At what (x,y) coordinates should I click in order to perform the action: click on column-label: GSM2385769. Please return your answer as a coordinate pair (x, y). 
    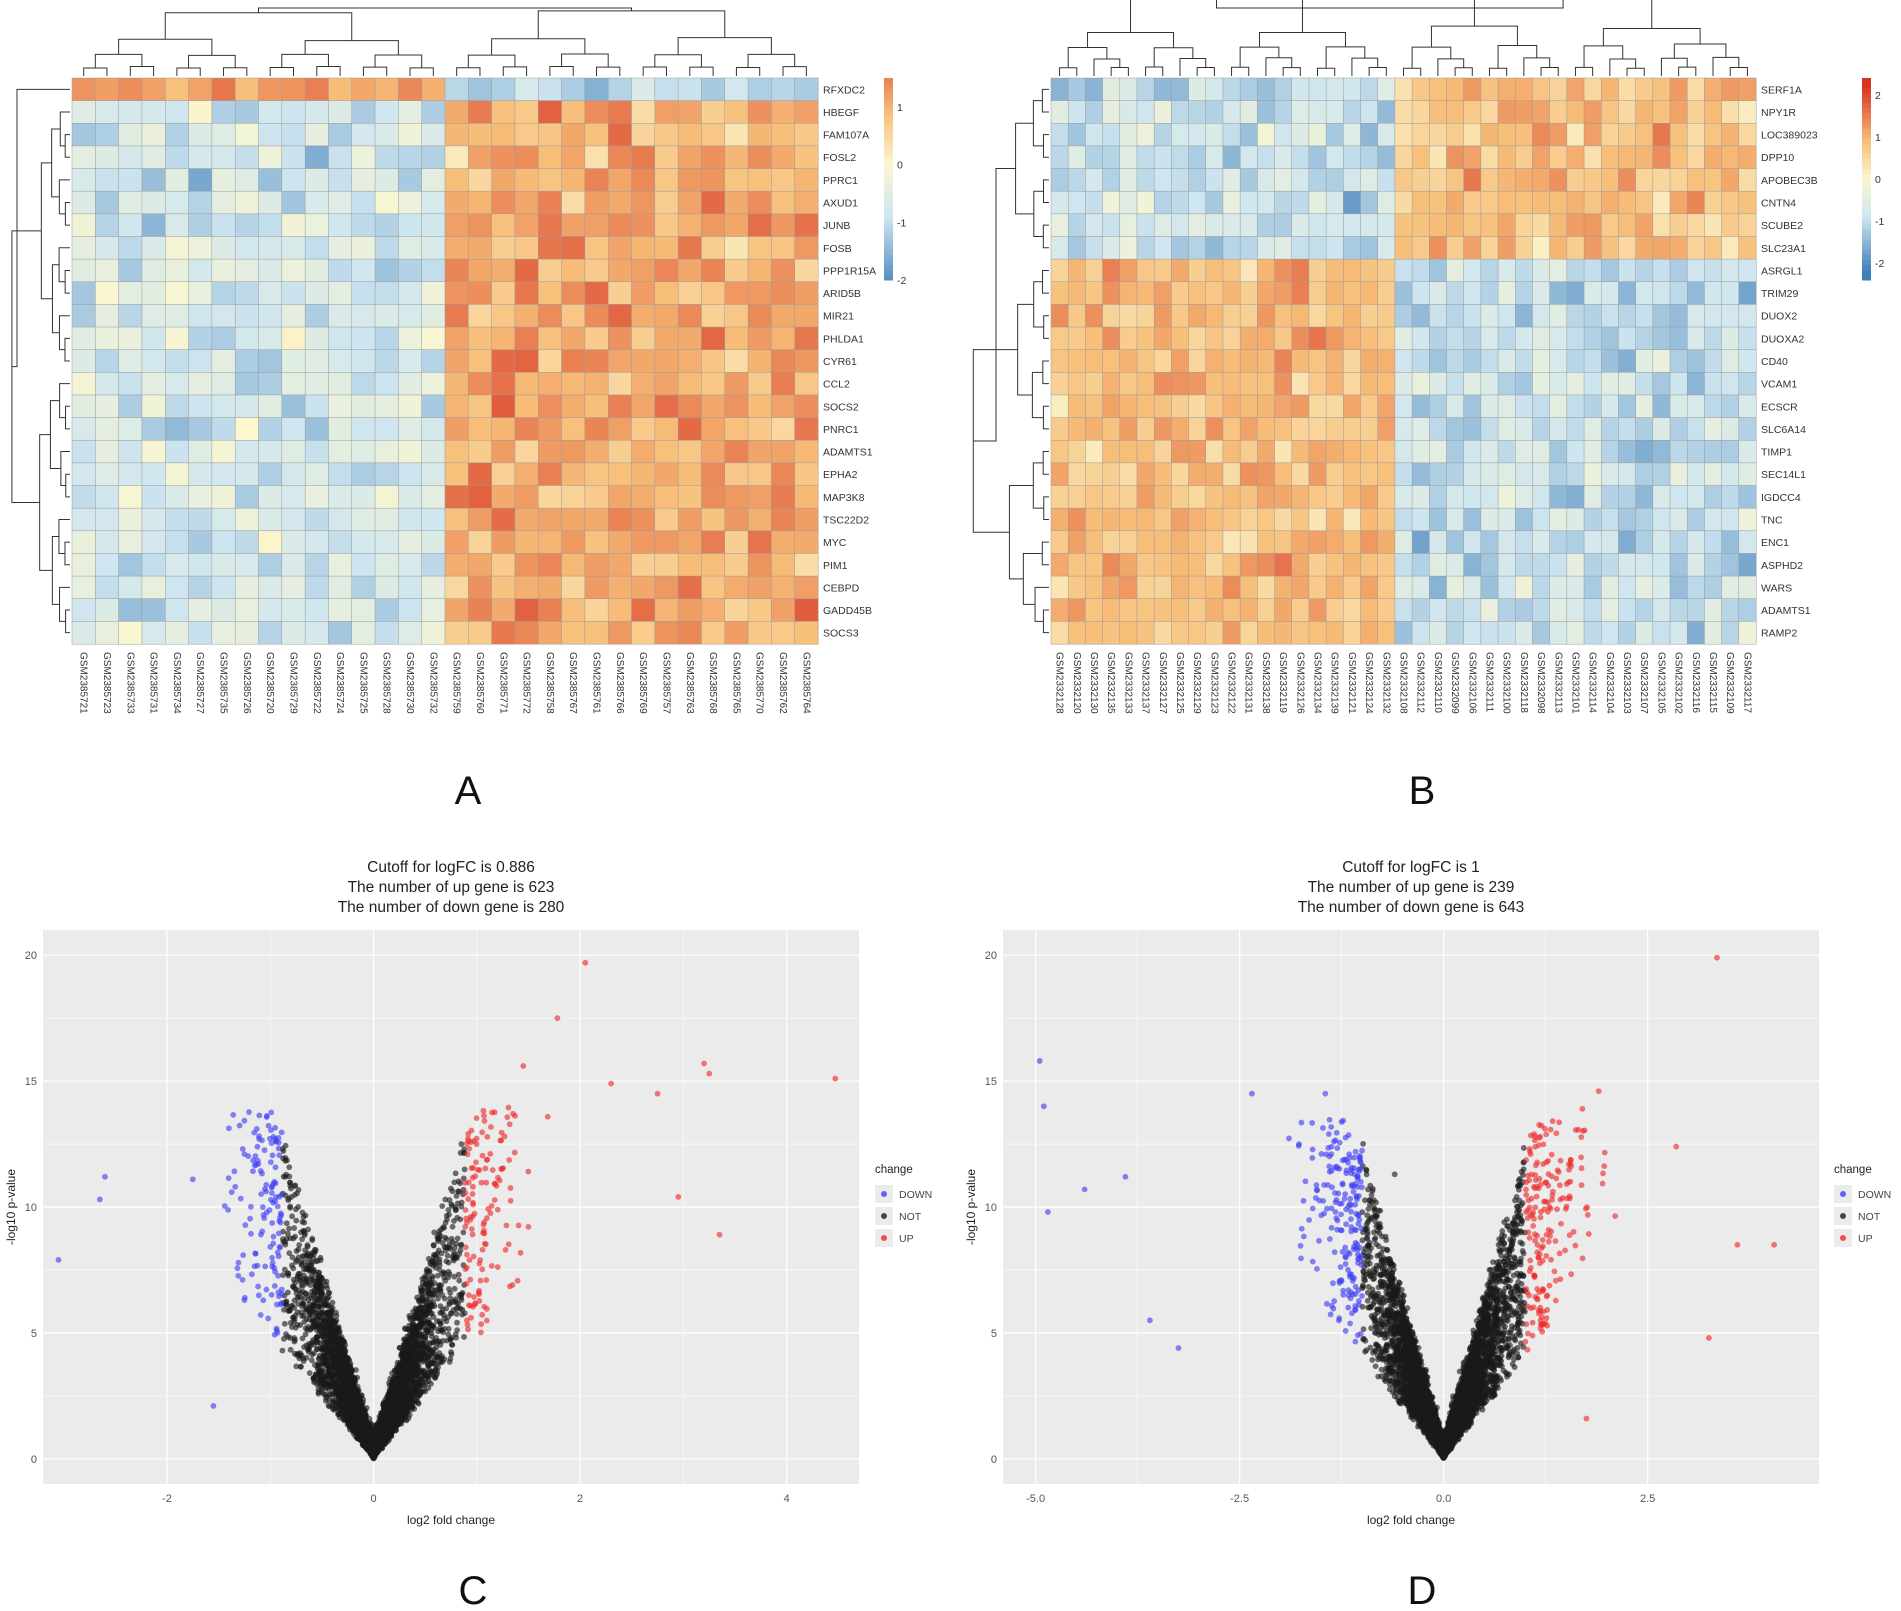
    Looking at the image, I should click on (642, 683).